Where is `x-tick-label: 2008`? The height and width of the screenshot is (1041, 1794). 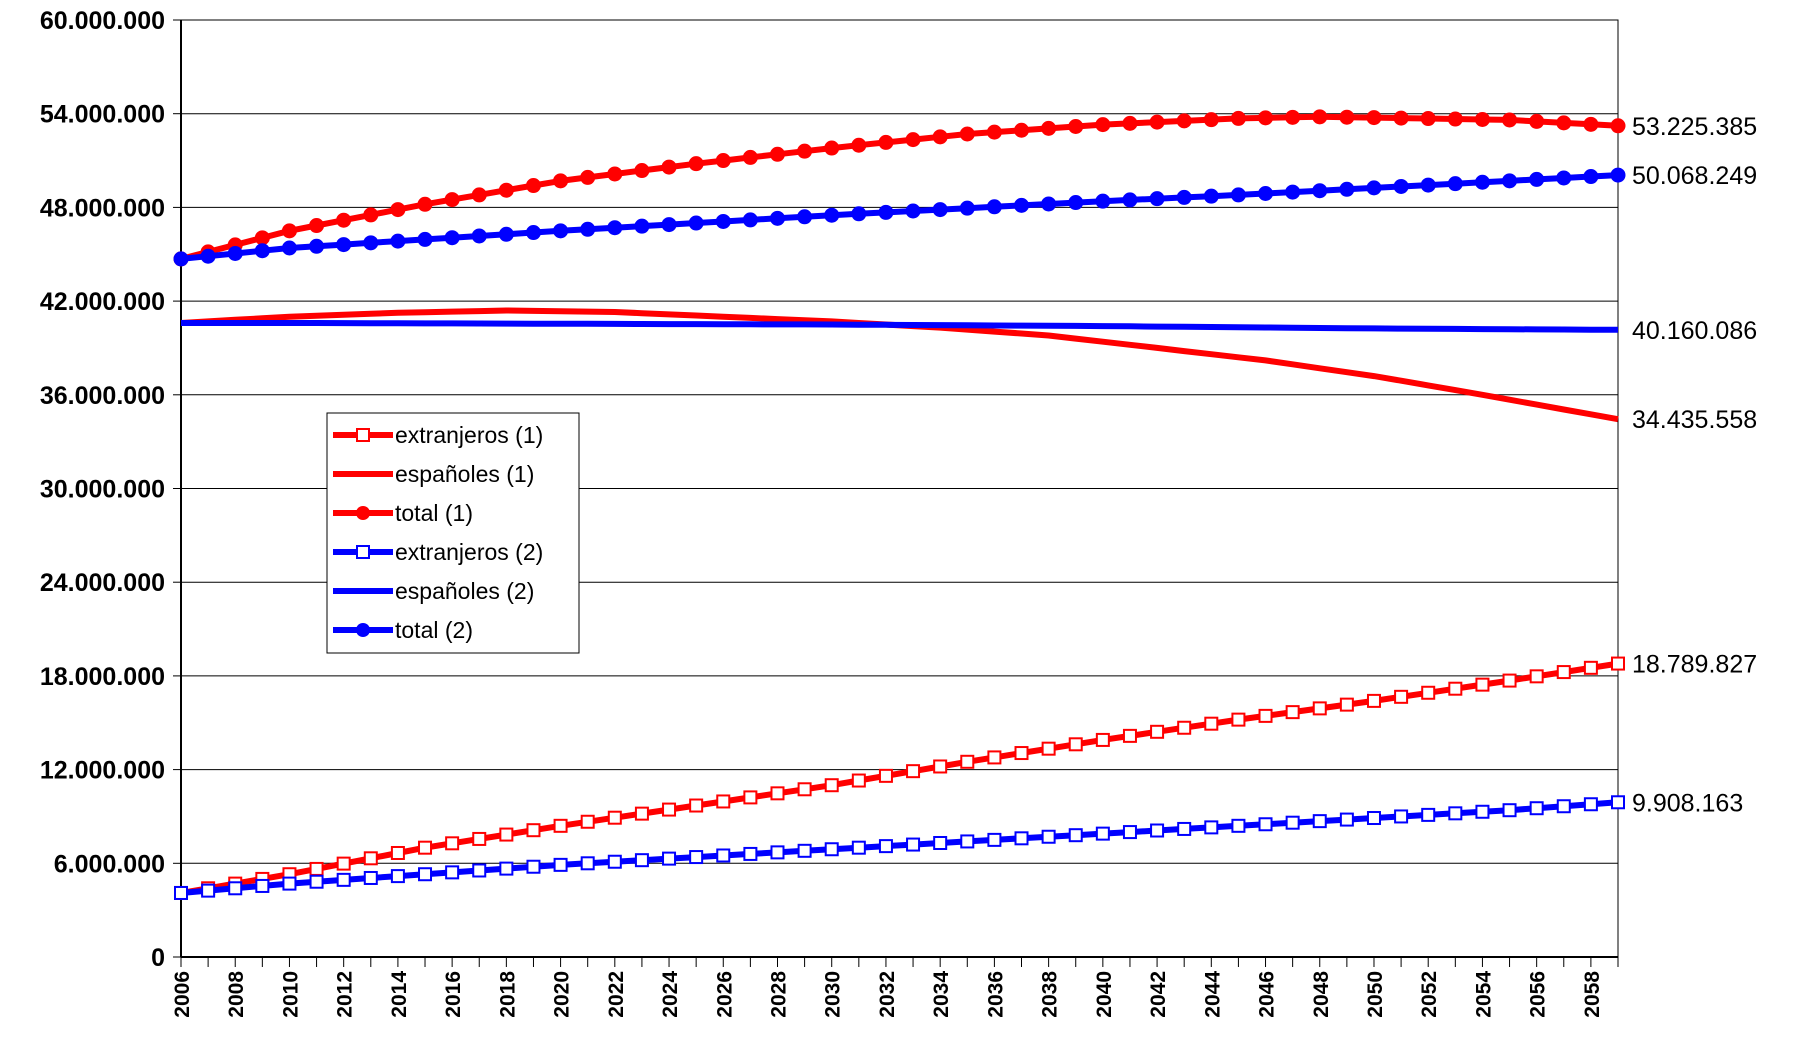
x-tick-label: 2008 is located at coordinates (236, 994).